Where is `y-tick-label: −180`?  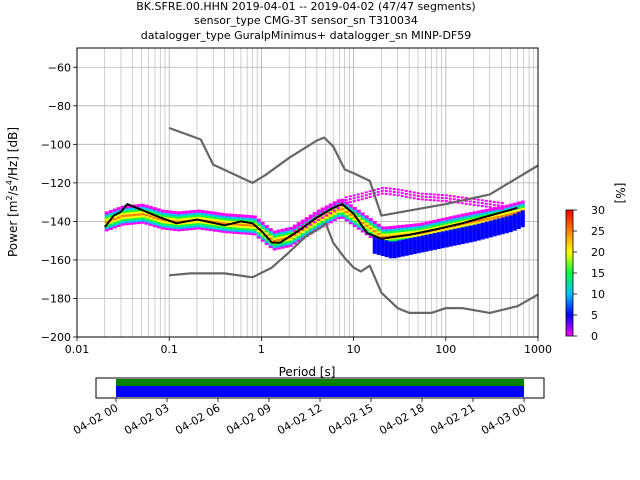
y-tick-label: −180 is located at coordinates (56, 298).